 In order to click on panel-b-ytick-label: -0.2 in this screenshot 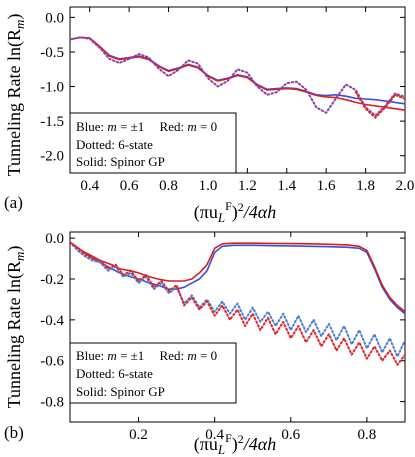, I will do `click(52, 280)`.